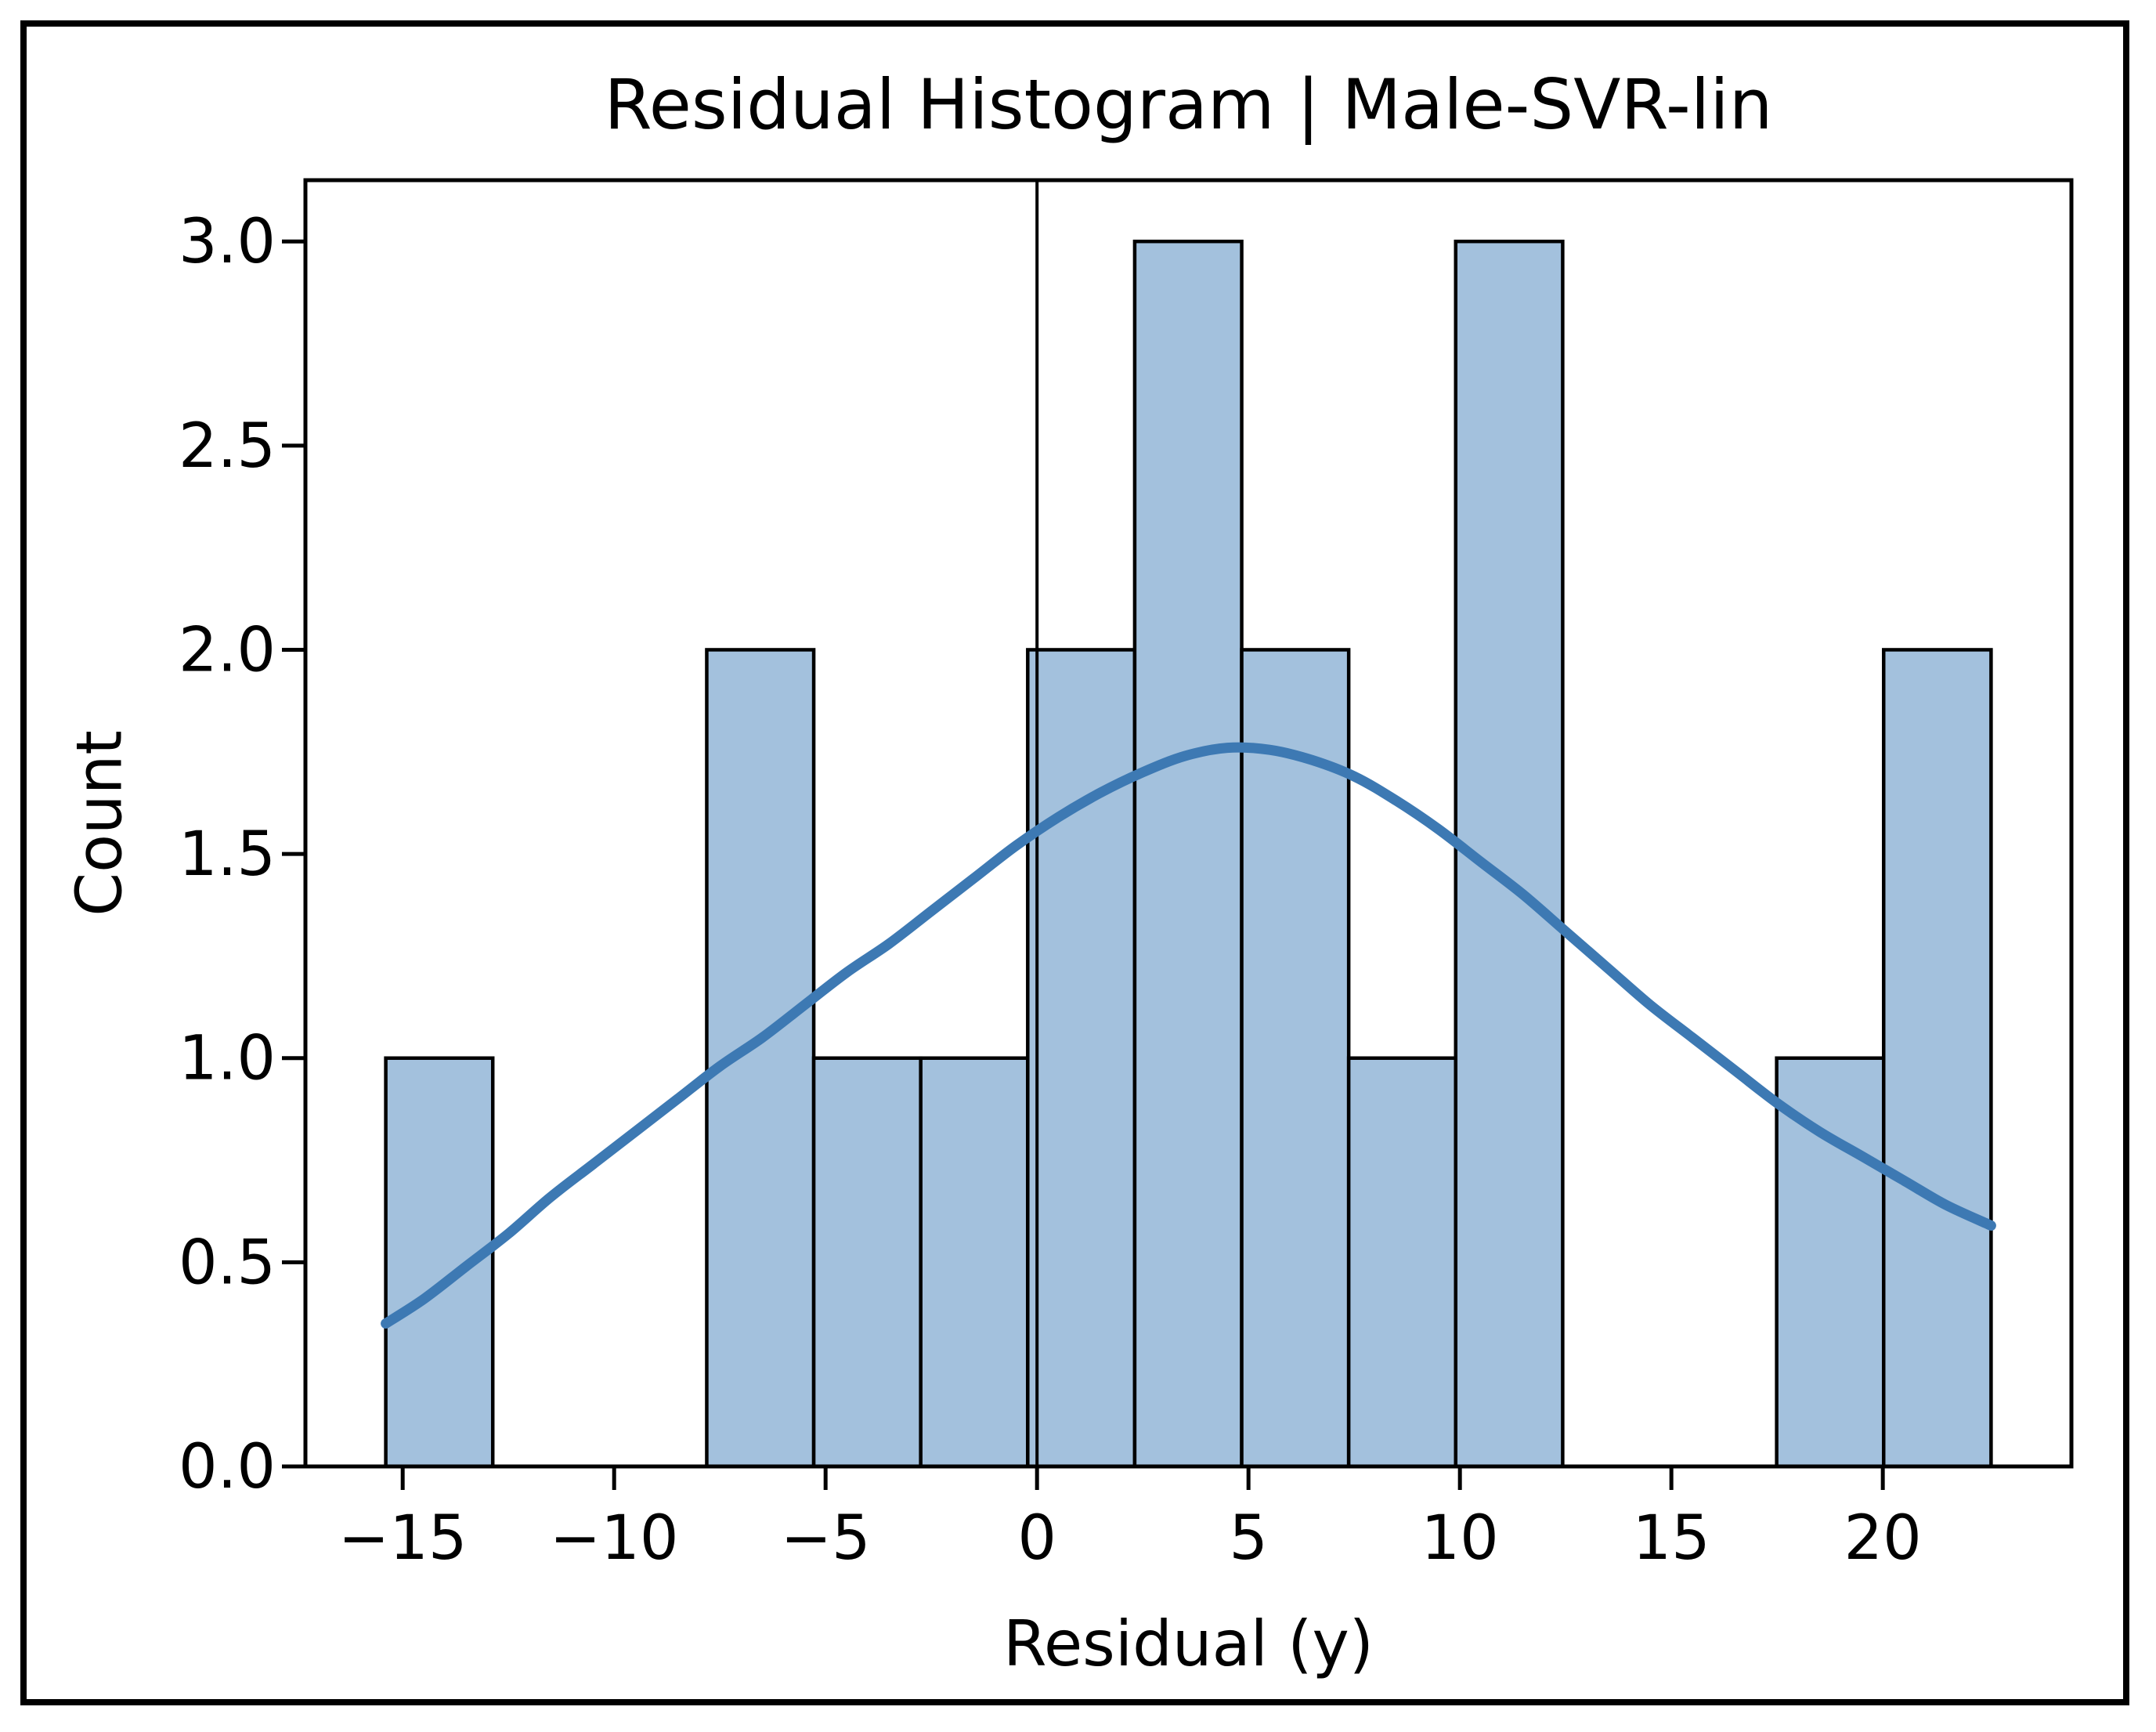 This screenshot has width=2156, height=1732. Describe the element at coordinates (1883, 1538) in the screenshot. I see `x-tick-label: 20` at that location.